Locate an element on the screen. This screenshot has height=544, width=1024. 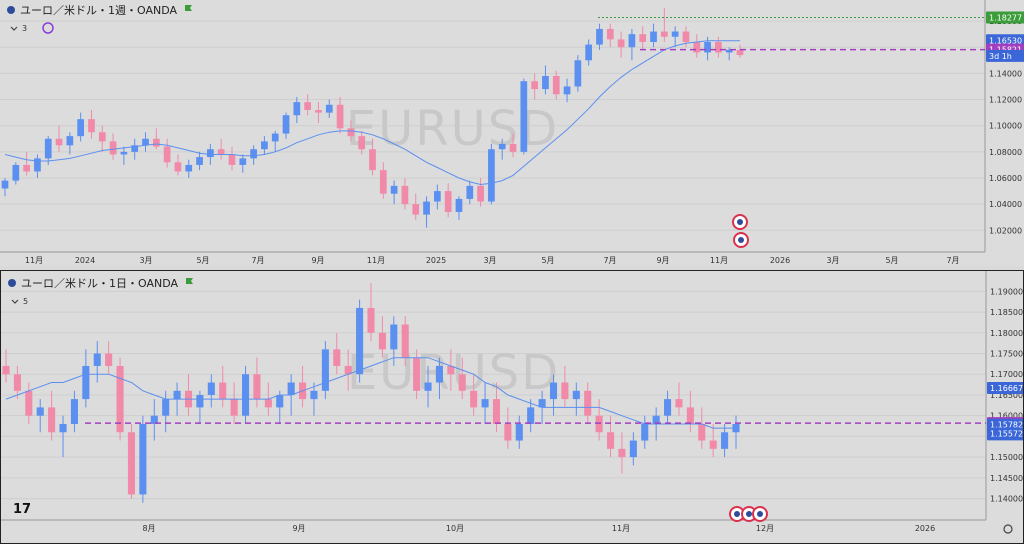
y-tick-label: 1.15000 is located at coordinates (1006, 457).